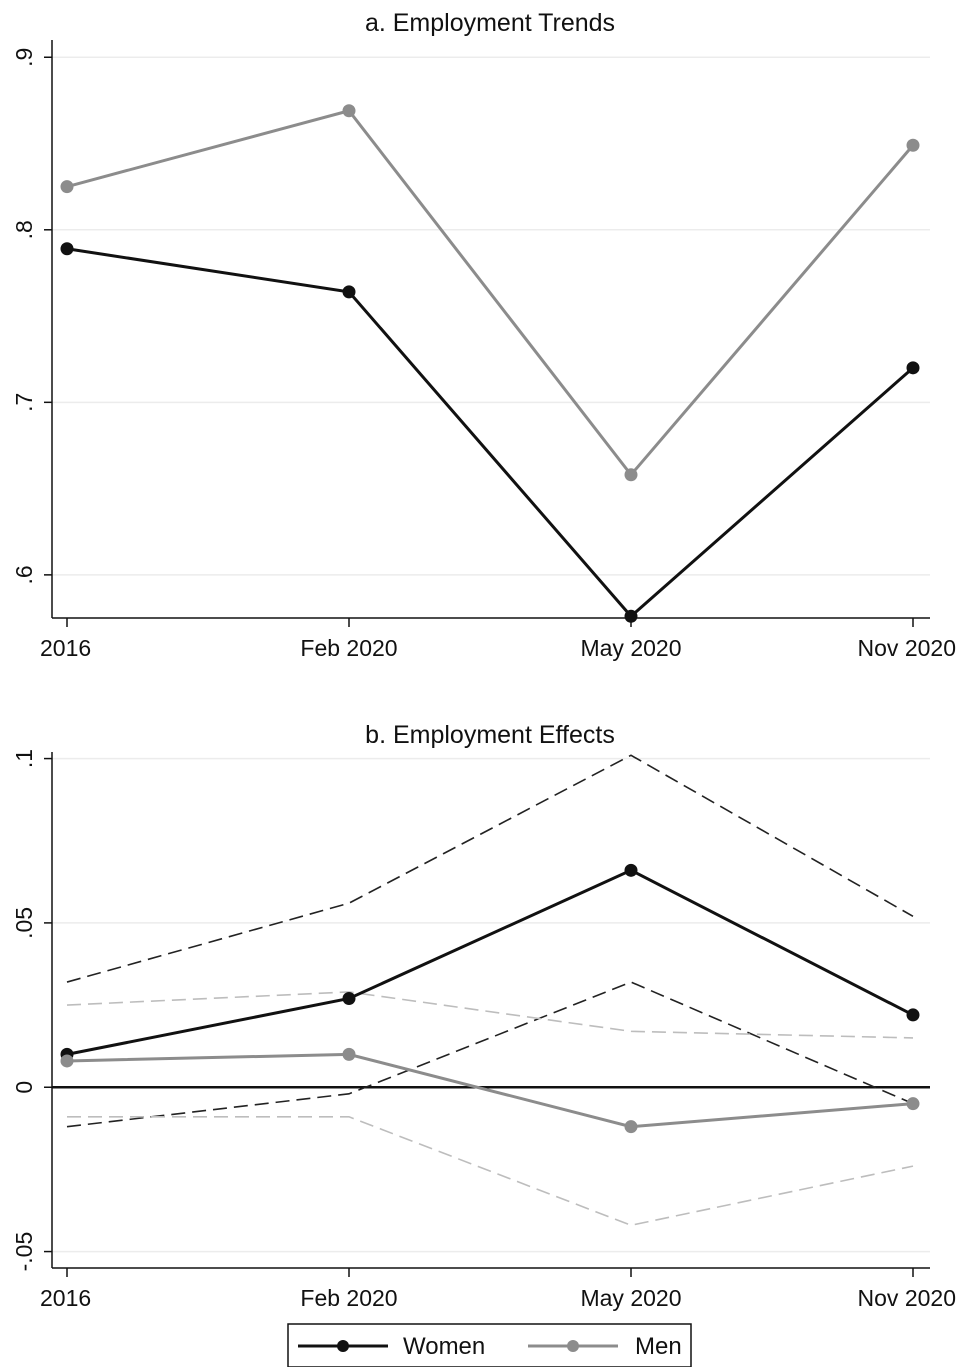 The width and height of the screenshot is (961, 1372). What do you see at coordinates (348, 648) in the screenshot?
I see `panel-a-x-tick-label: Feb 2020` at bounding box center [348, 648].